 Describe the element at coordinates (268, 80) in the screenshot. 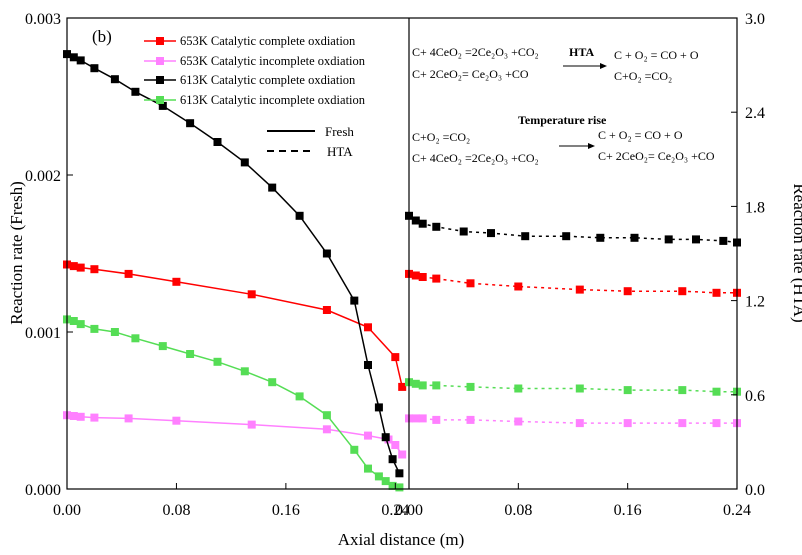

I see `legend-label: 613K Catalytic complete oxdiation` at that location.